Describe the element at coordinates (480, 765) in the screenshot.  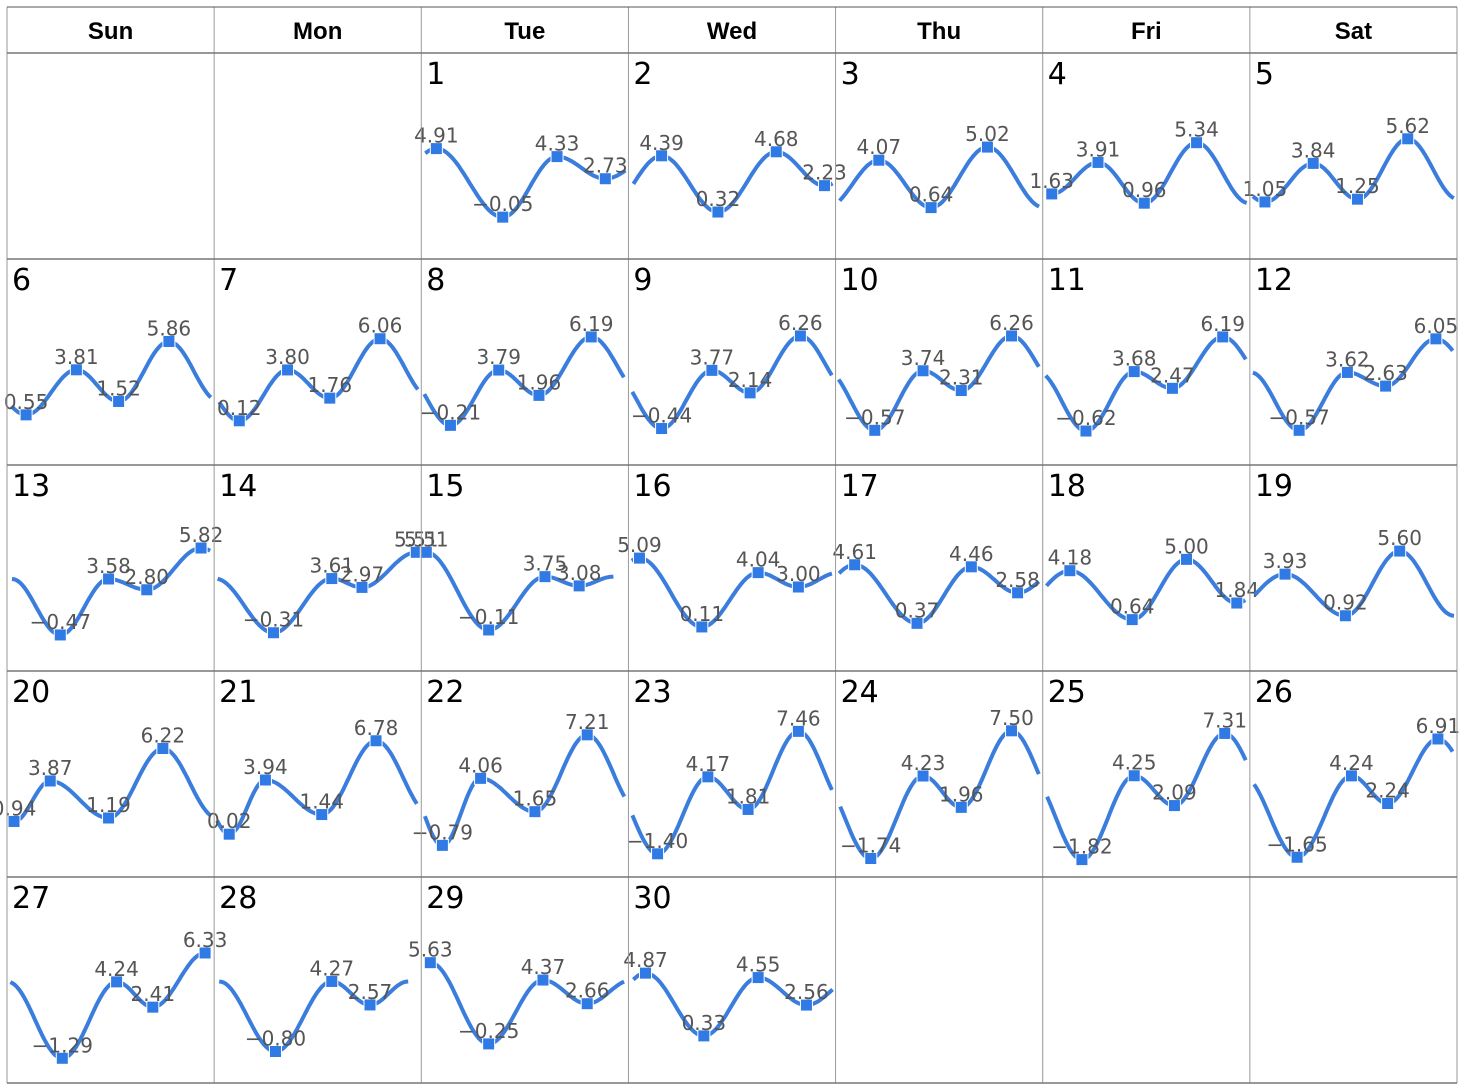
I see `data-label: 4.06` at that location.